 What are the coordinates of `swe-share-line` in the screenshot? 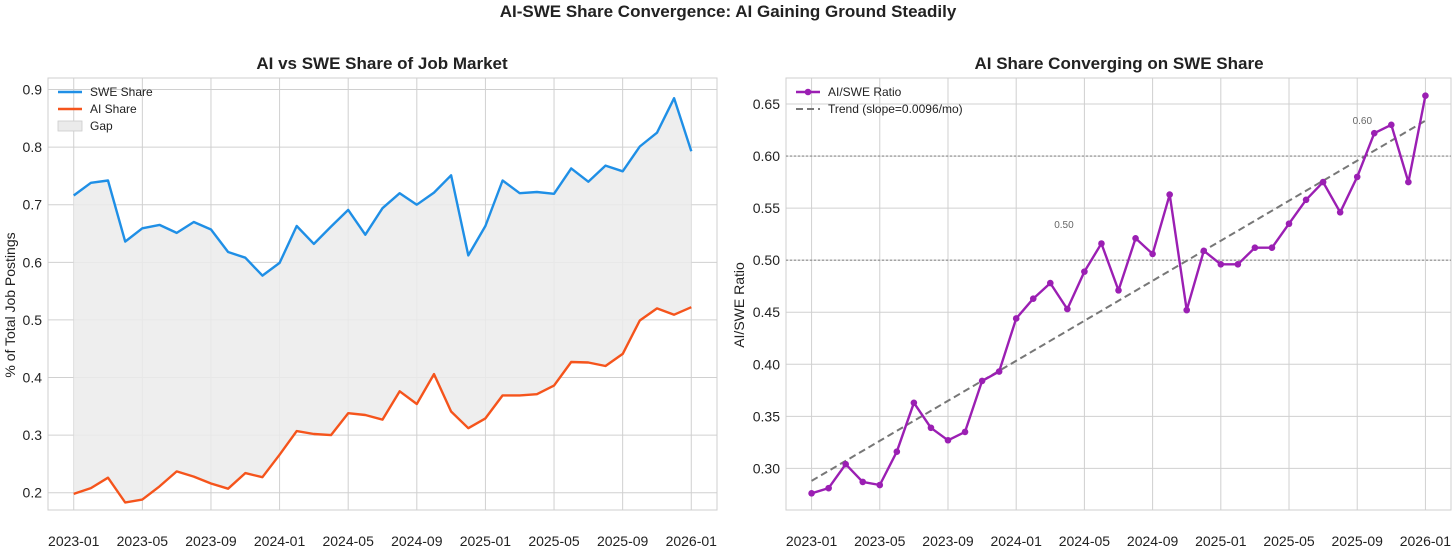 It's located at (382, 186).